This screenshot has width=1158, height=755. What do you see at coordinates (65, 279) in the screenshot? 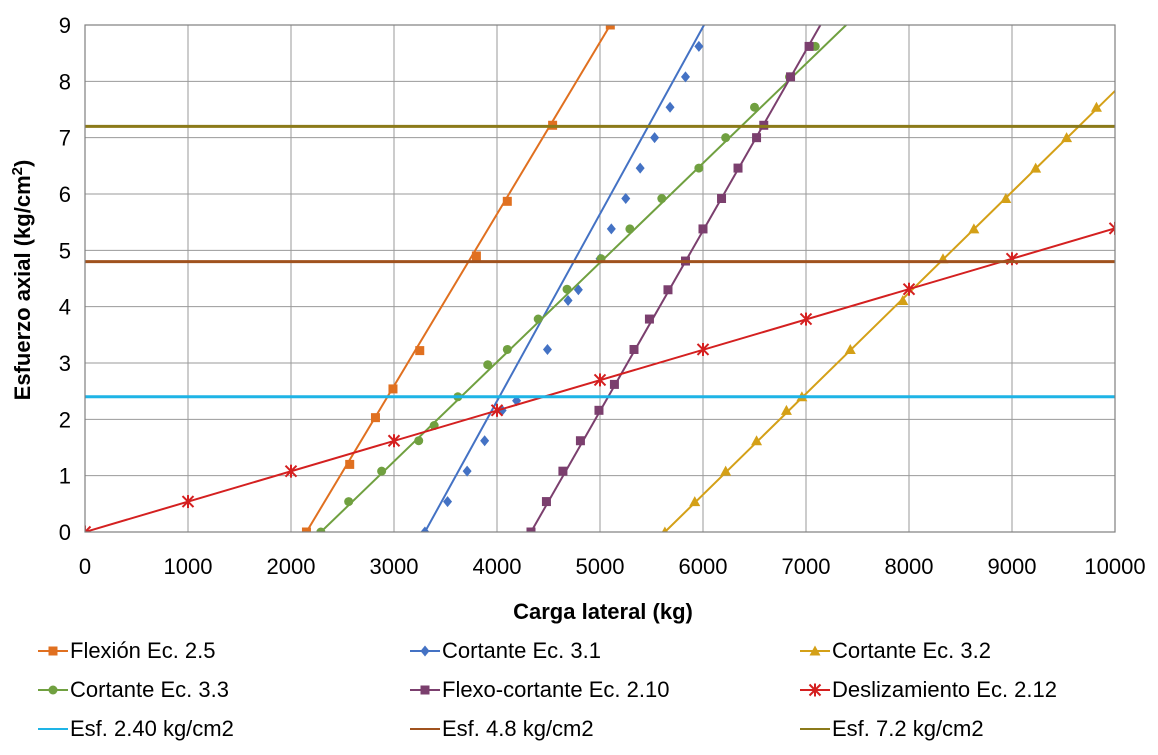
I see `y-tick-labels: 0 1 2 3 4 5 6 7 8 9` at bounding box center [65, 279].